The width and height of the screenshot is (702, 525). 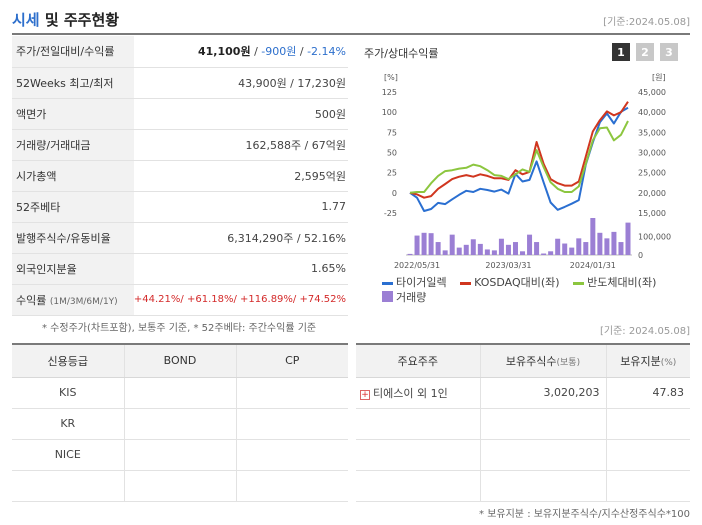 What do you see at coordinates (421, 282) in the screenshot?
I see `legend-label: 타이거일렉` at bounding box center [421, 282].